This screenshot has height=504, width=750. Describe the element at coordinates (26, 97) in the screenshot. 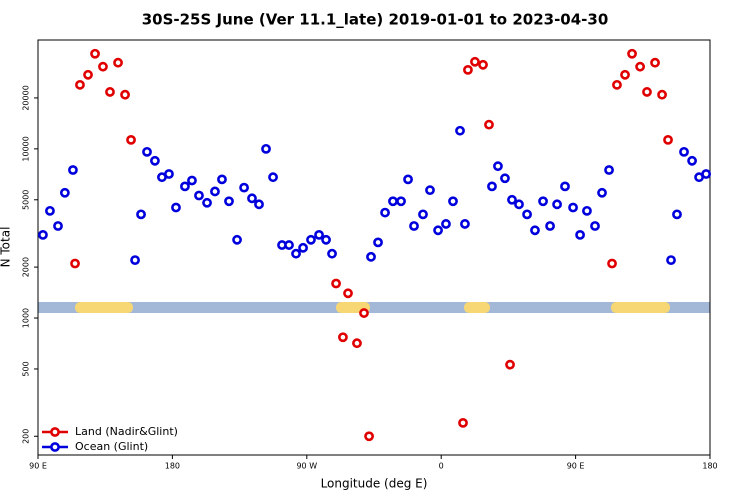

I see `y-tick-label: 20000` at that location.